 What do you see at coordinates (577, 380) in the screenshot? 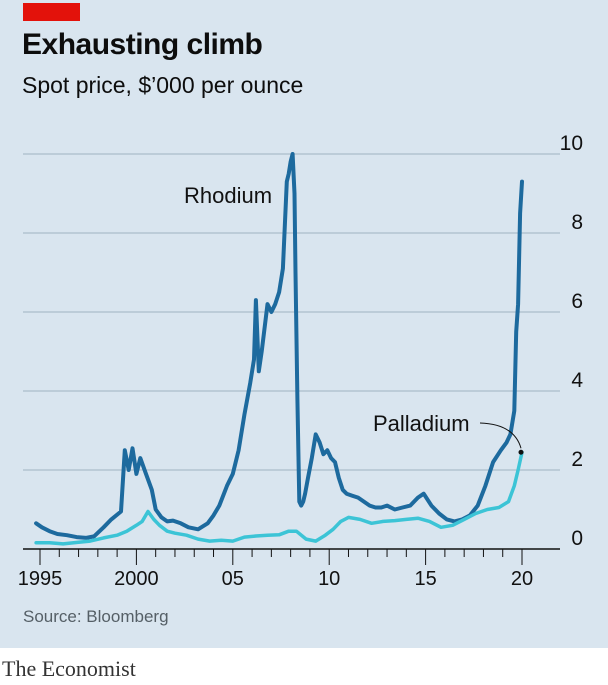
I see `y-tick-label: 4` at bounding box center [577, 380].